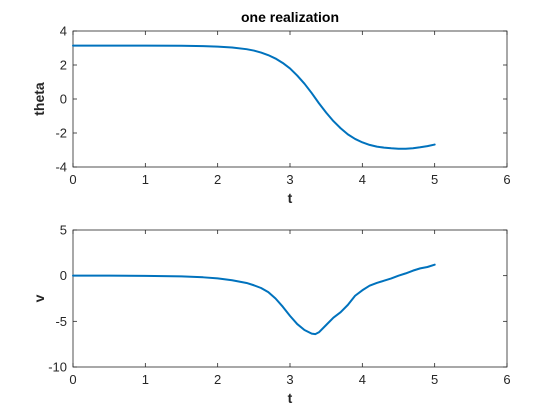  I want to click on y-axis-label: v, so click(39, 298).